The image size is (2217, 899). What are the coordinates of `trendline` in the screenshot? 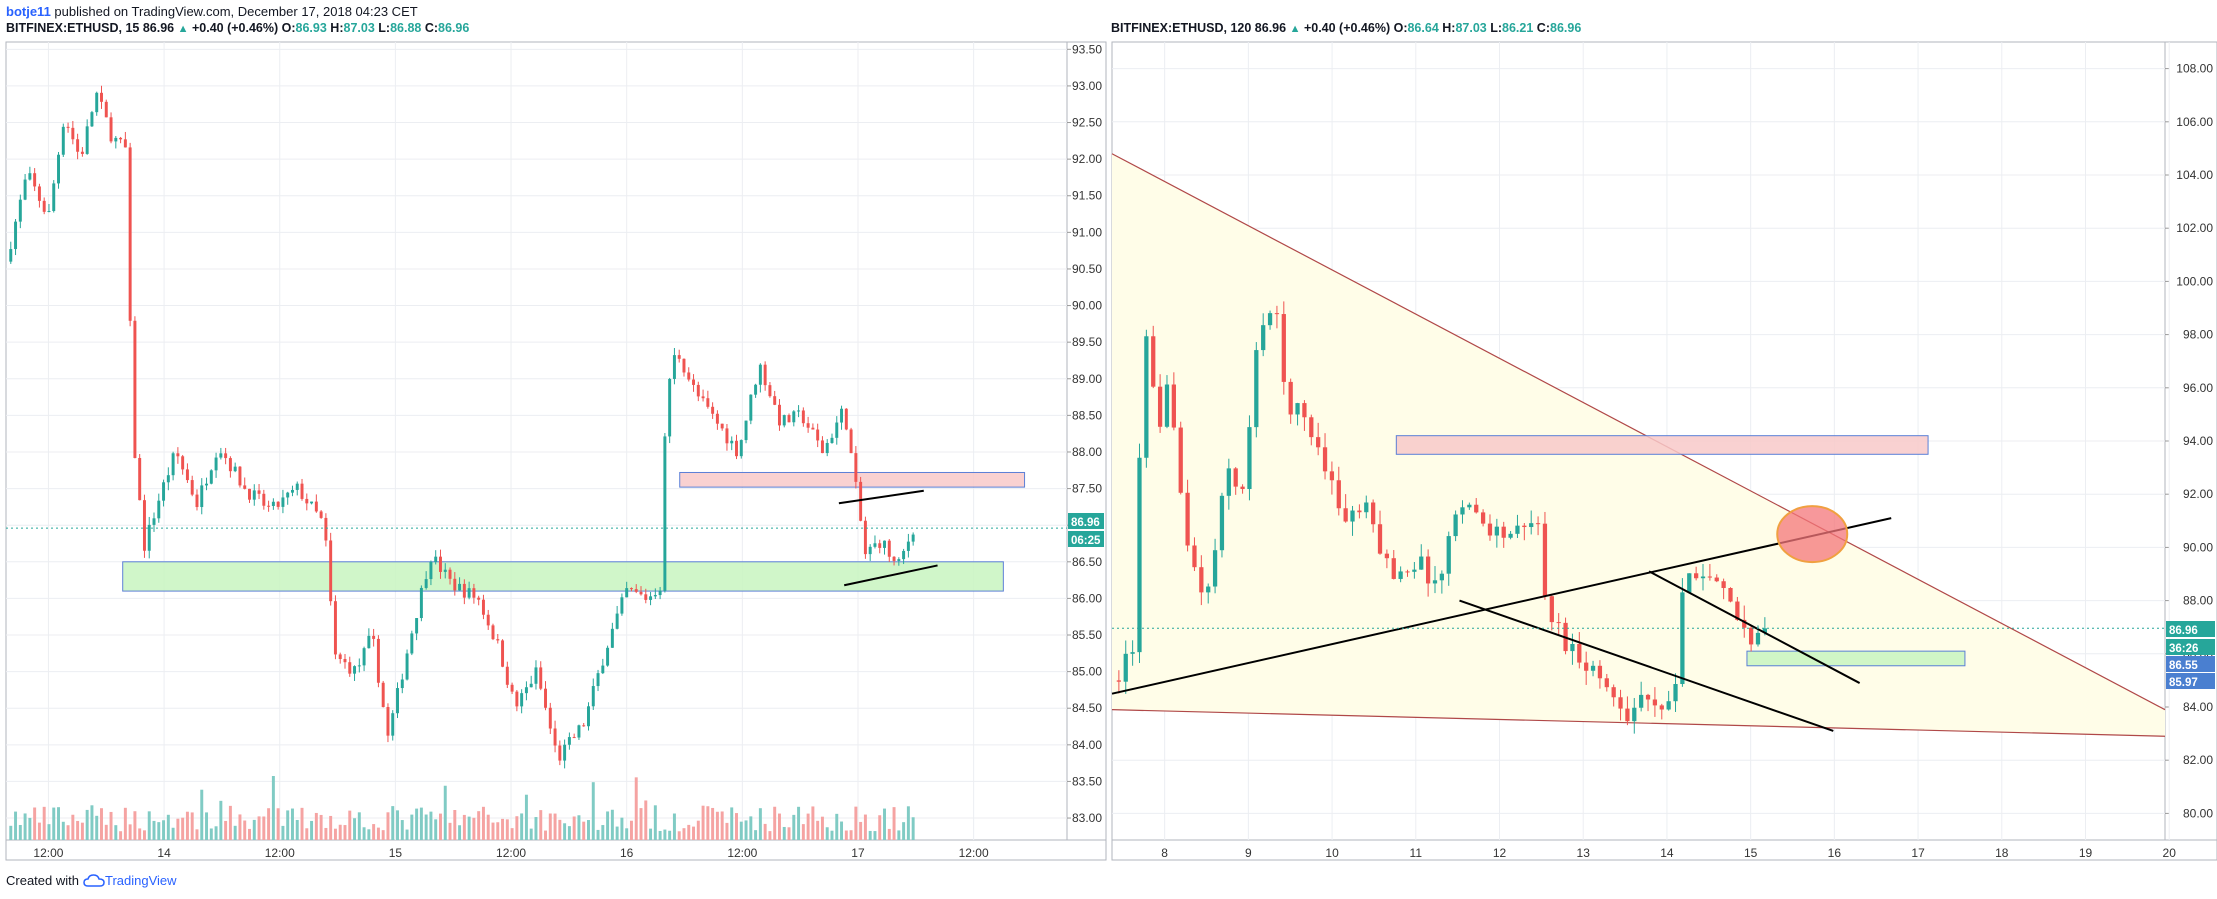 It's located at (881, 497).